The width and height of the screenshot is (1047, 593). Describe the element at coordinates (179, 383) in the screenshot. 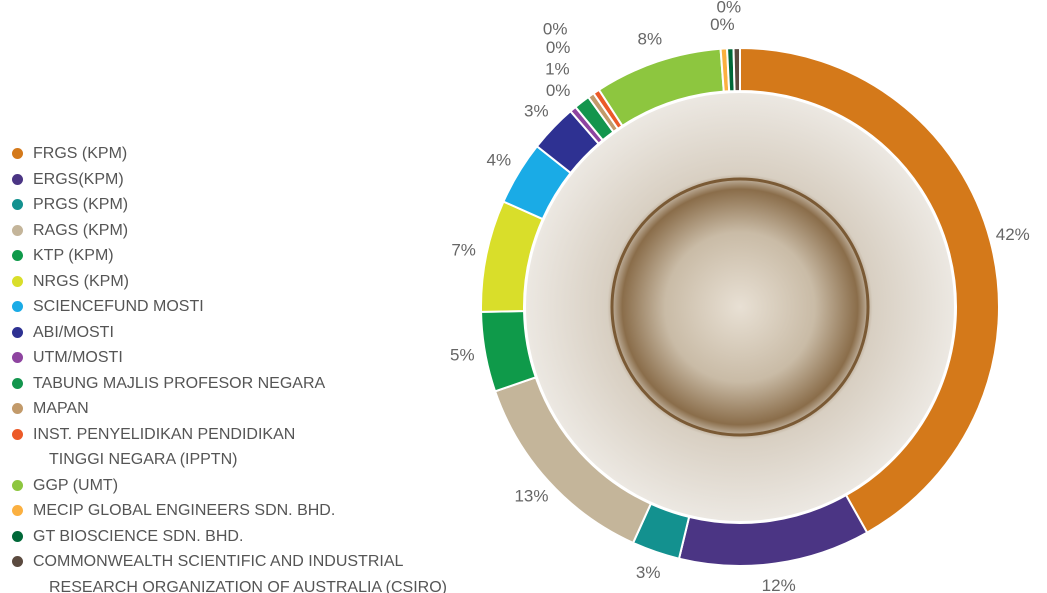

I see `legend-label: TABUNG MAJLIS PROFESOR NEGARA` at that location.